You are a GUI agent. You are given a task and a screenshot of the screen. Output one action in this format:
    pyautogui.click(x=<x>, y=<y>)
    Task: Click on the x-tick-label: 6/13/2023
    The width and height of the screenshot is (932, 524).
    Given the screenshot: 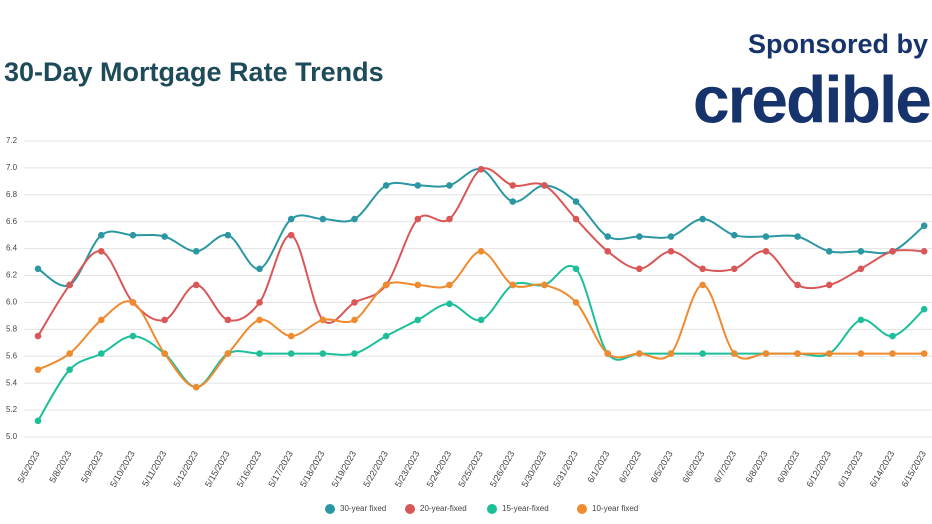 What is the action you would take?
    pyautogui.click(x=850, y=469)
    